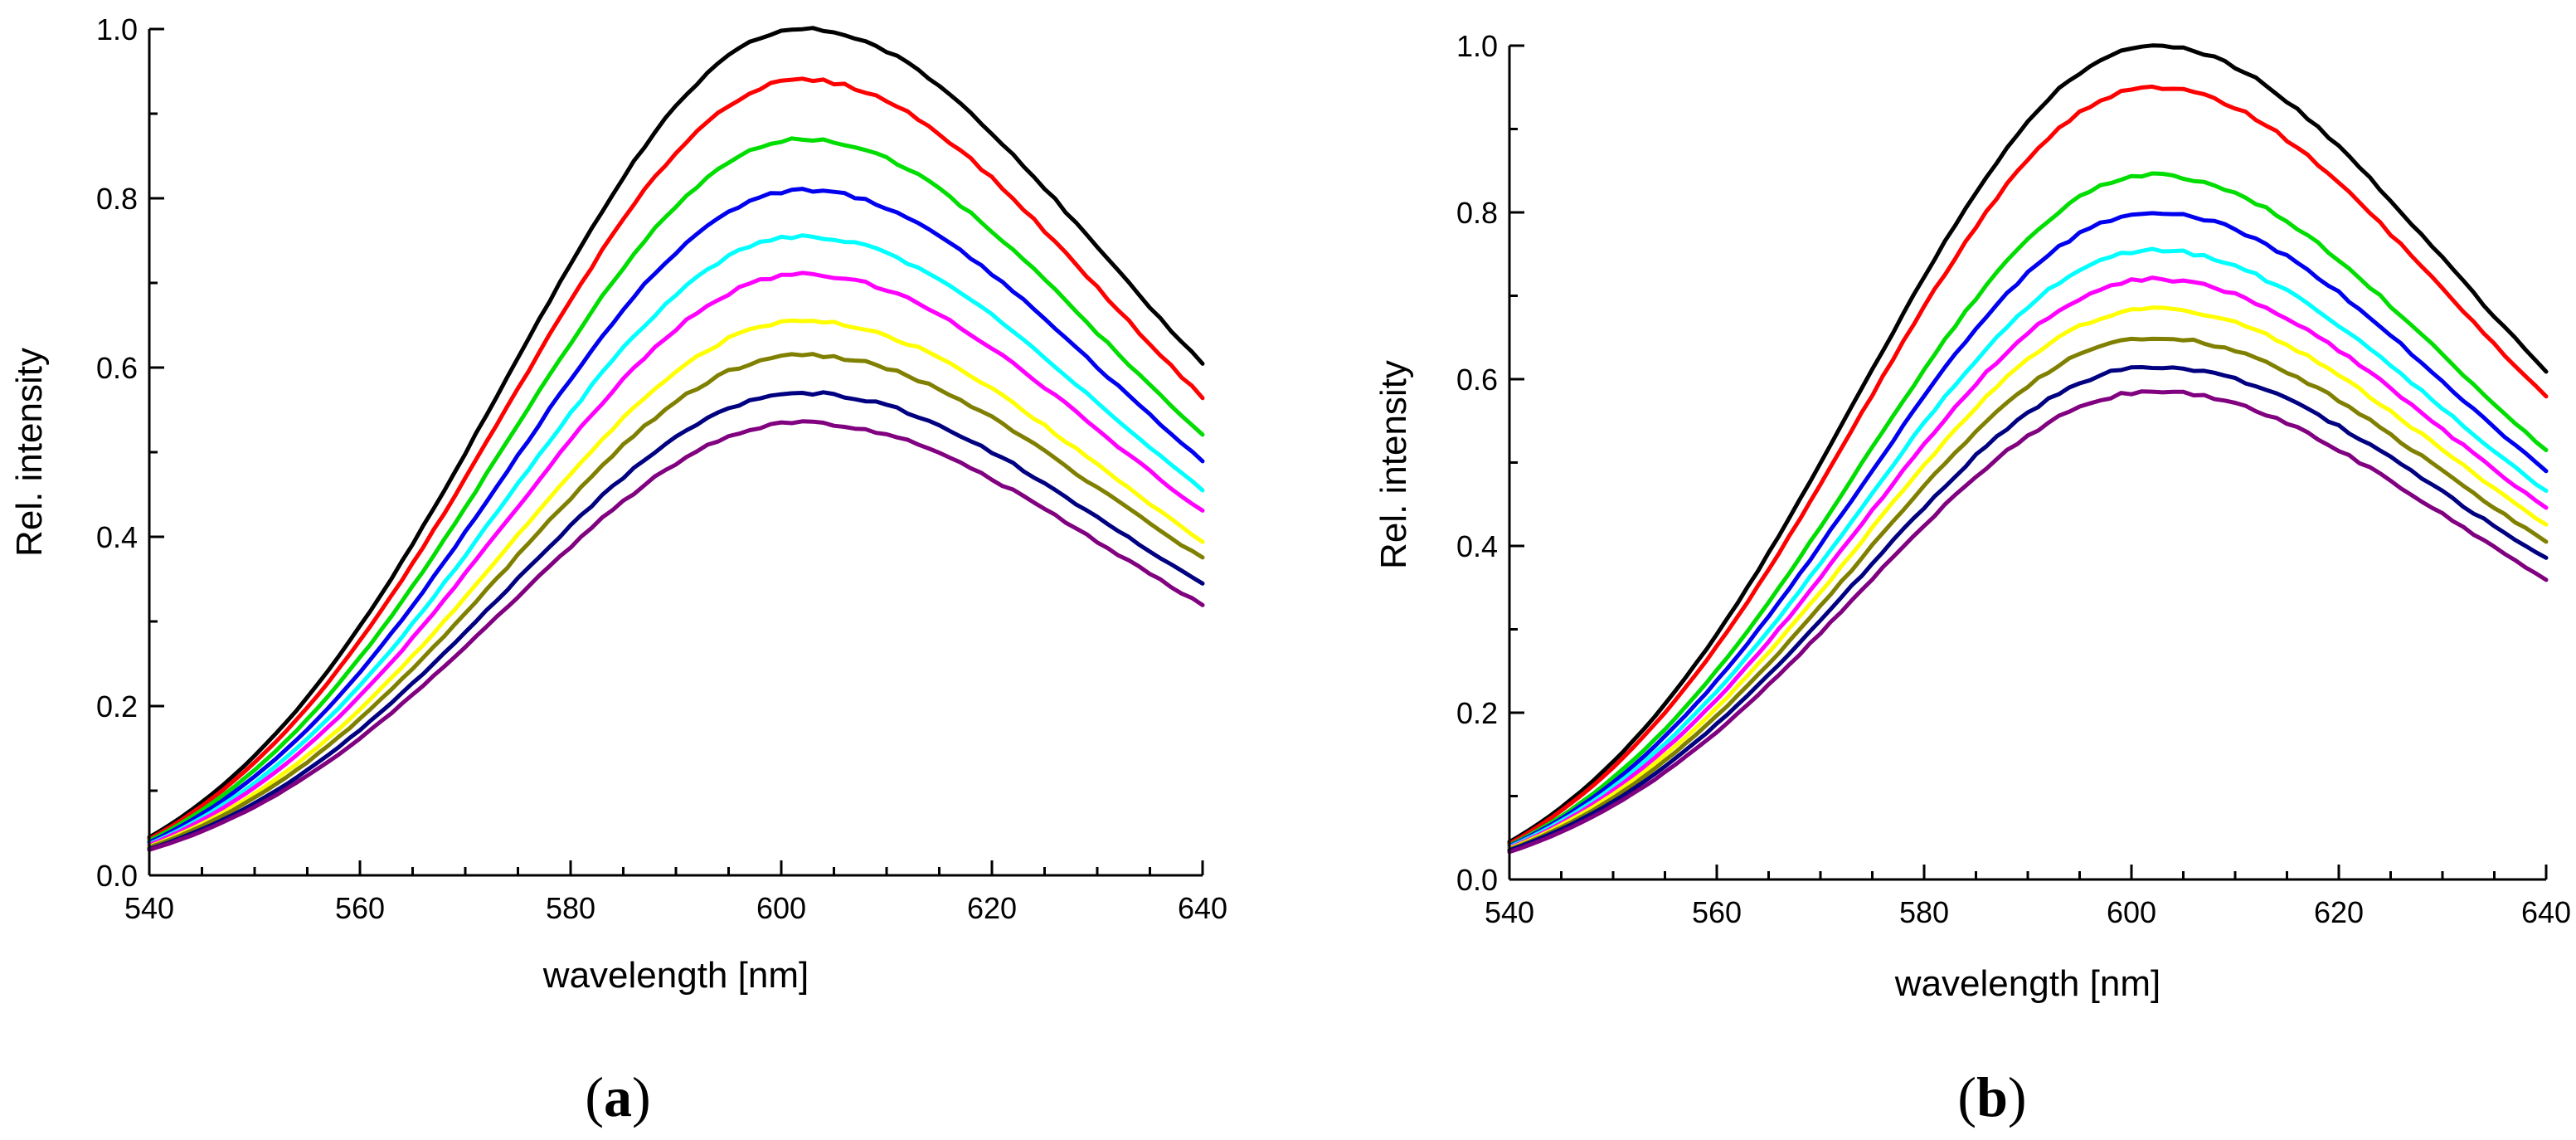 The image size is (2576, 1140). I want to click on y-tick-labels-a: 0.0 0.2 0.4 0.6 0.8 1.0, so click(117, 453).